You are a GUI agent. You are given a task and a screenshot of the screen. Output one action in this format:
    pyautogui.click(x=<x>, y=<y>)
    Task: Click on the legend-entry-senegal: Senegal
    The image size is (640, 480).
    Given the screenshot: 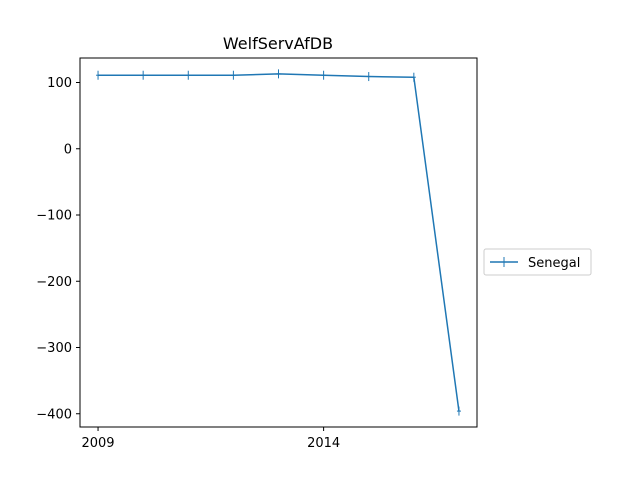 What is the action you would take?
    pyautogui.click(x=554, y=263)
    